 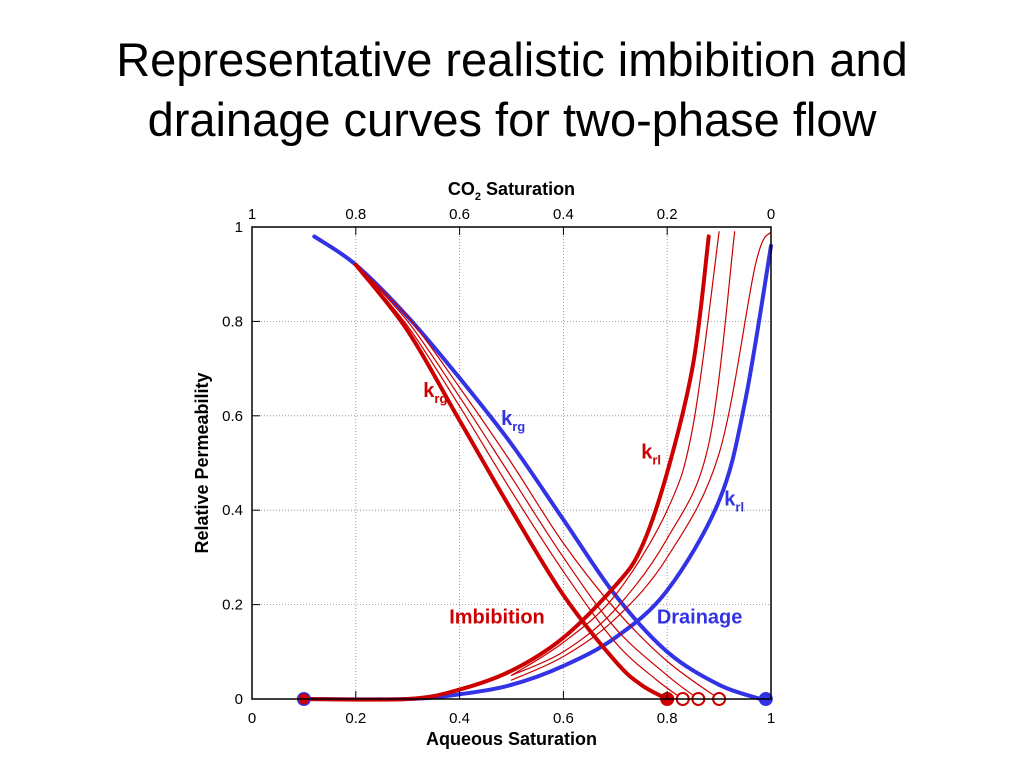 I want to click on top-tick-label: 0.6, so click(x=459, y=214).